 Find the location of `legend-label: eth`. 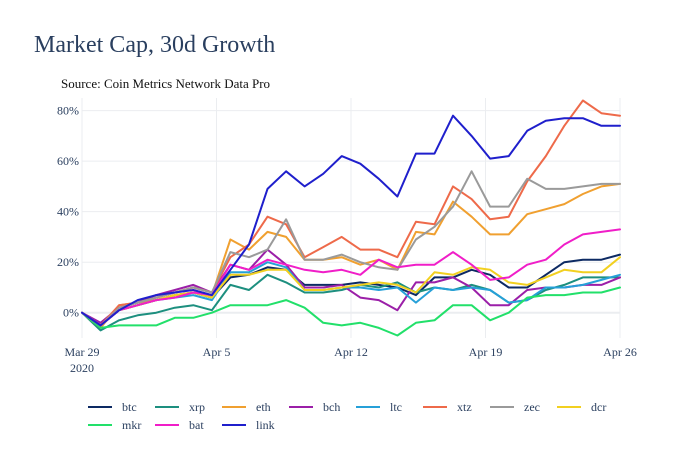

legend-label: eth is located at coordinates (263, 407).